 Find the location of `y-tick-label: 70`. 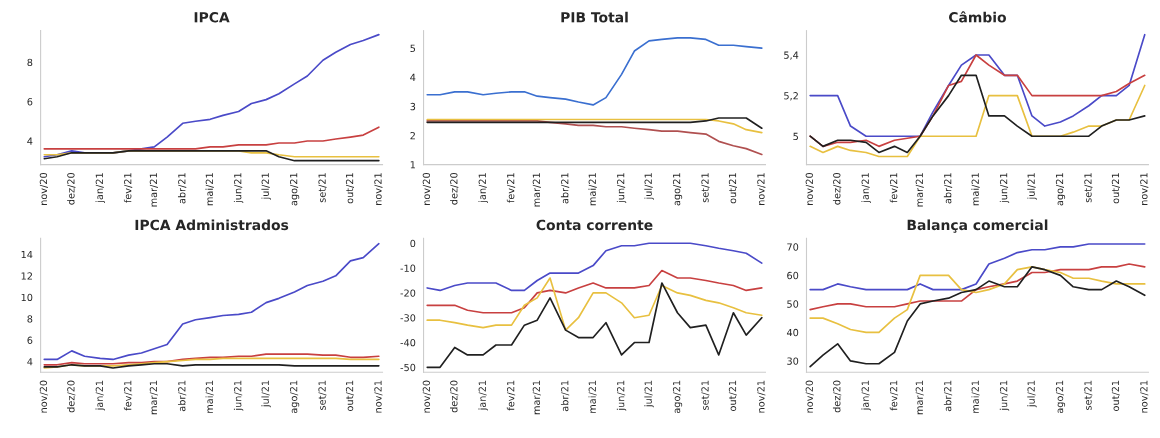

y-tick-label: 70 is located at coordinates (793, 247).